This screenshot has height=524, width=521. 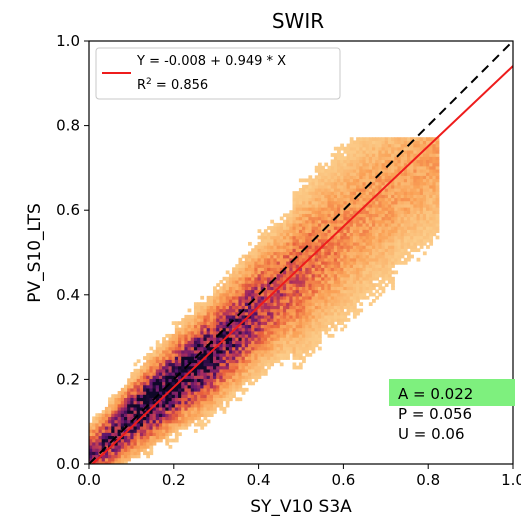 I want to click on legend: Y = -0.008 + 0.949 * X R2 = 0.856, so click(x=218, y=73).